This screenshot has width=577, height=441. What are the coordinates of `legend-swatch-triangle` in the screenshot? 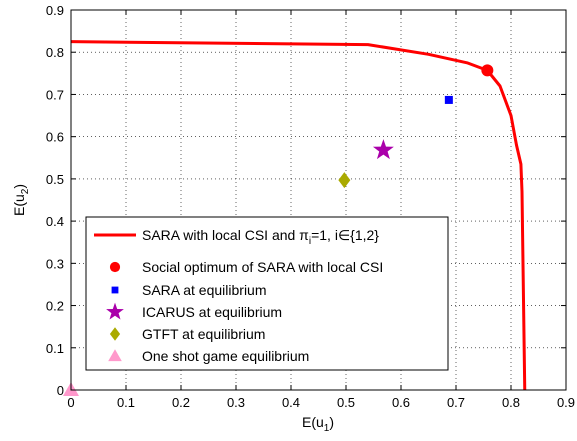 It's located at (115, 355).